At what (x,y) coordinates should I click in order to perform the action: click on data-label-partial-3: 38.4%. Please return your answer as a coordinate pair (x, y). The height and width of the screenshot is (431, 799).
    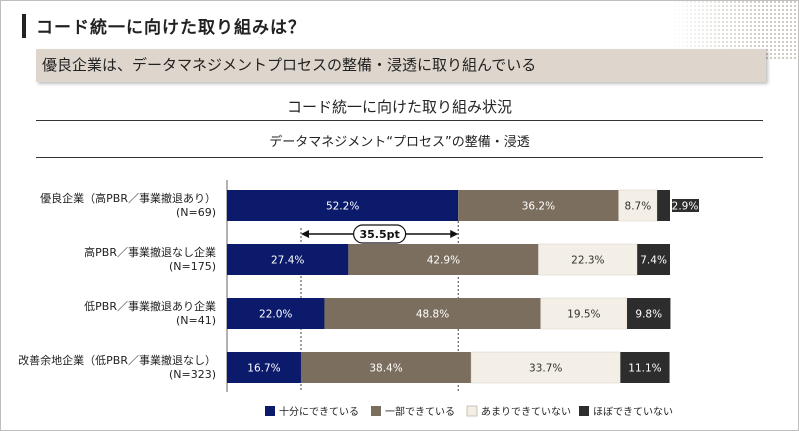
    Looking at the image, I should click on (385, 369).